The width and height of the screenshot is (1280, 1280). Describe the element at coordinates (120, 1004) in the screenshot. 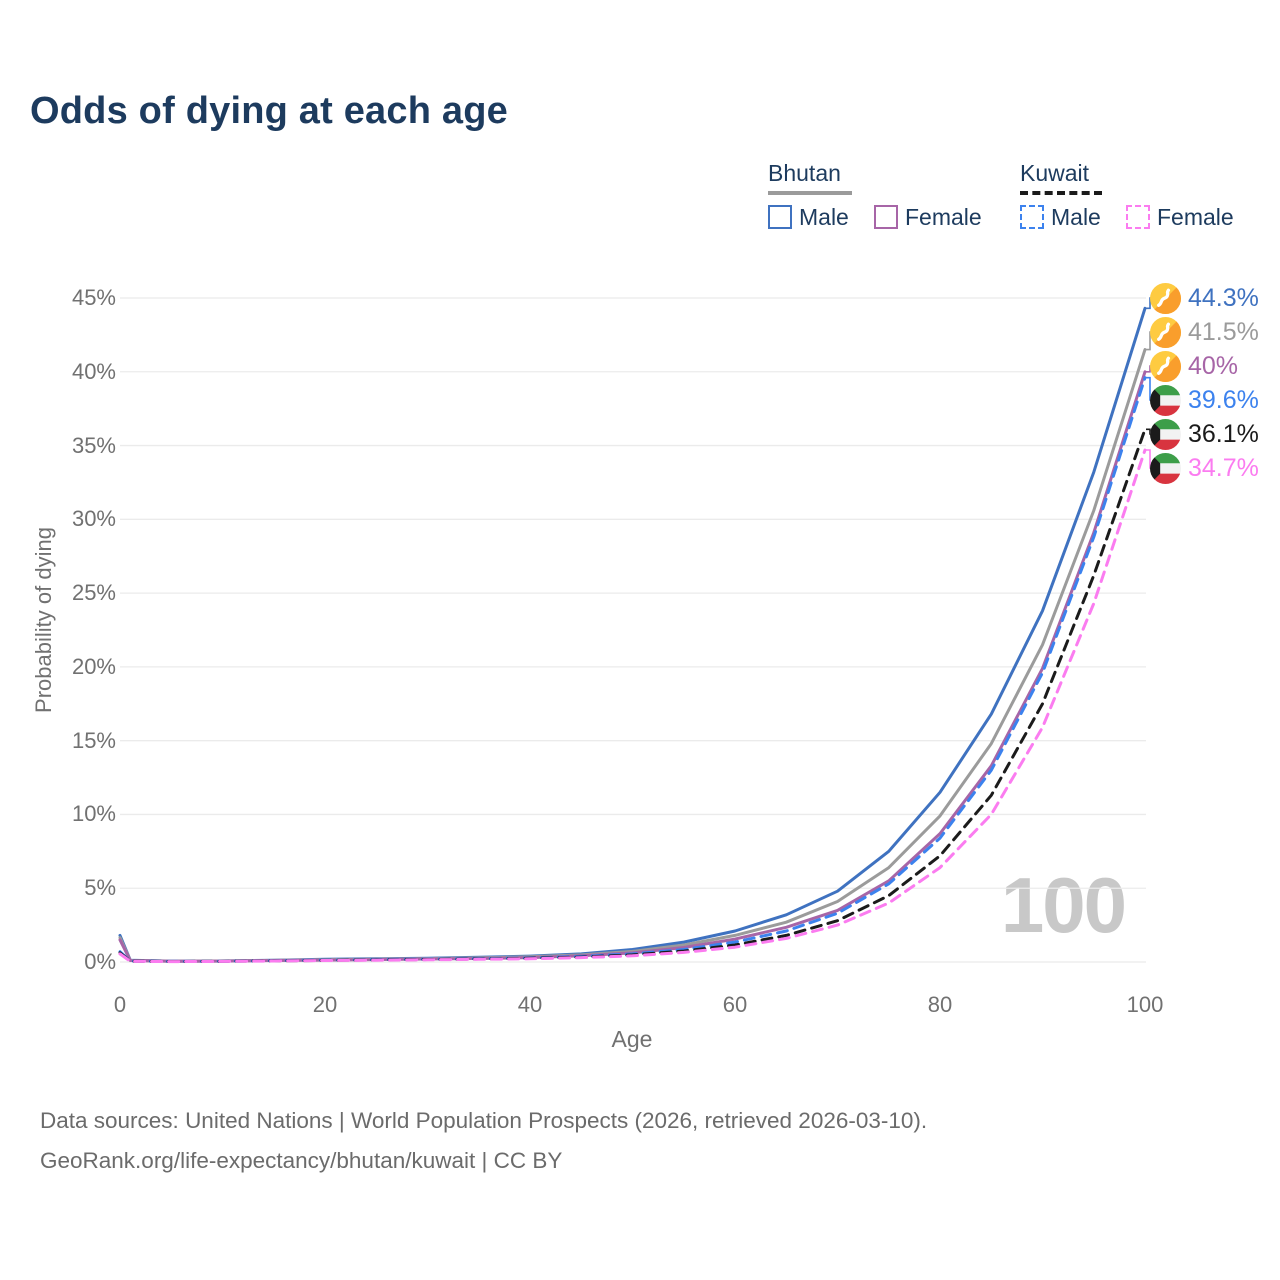

I see `x-tick-label: 0` at that location.